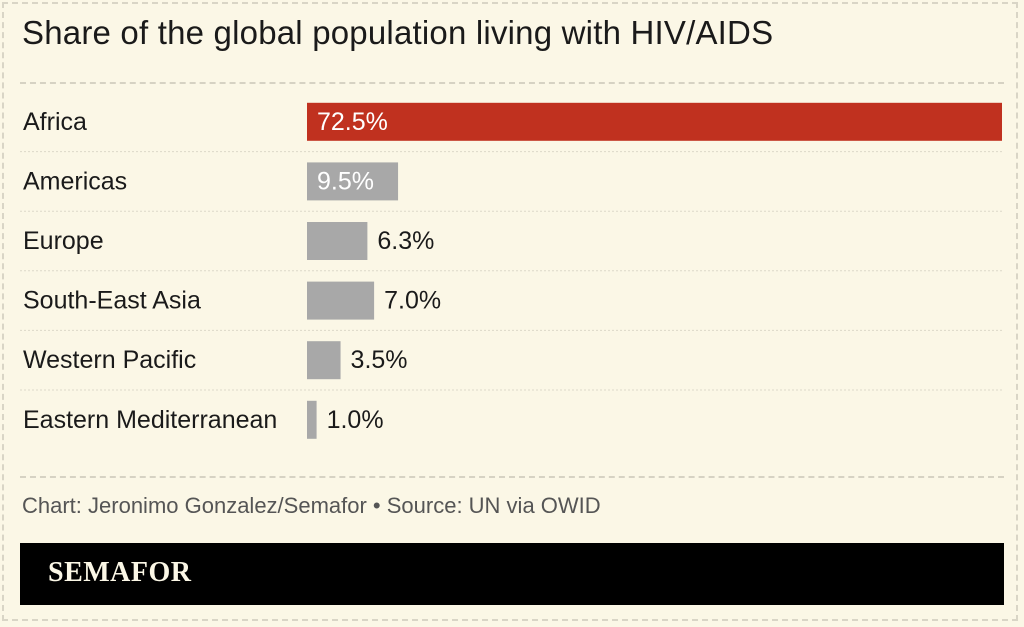 The height and width of the screenshot is (627, 1024). Describe the element at coordinates (55, 122) in the screenshot. I see `category-label-africa: Africa` at that location.